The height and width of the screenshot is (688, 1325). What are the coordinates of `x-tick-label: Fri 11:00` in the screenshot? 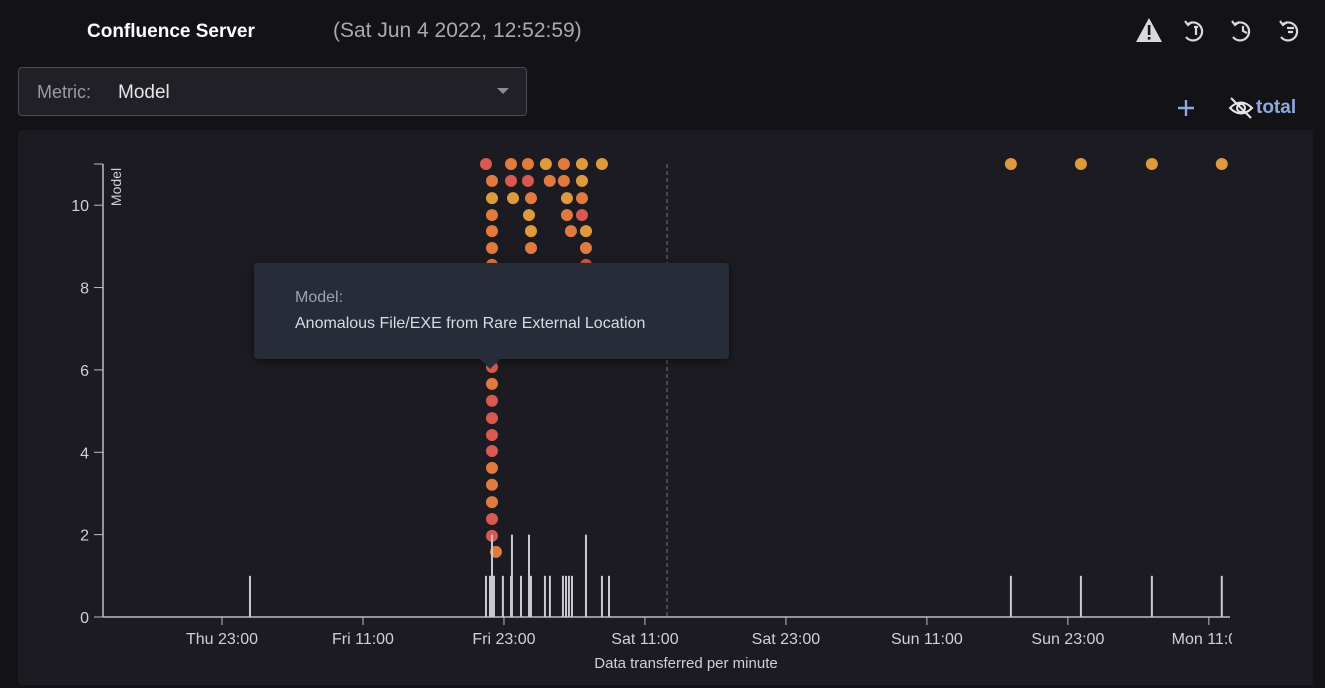 It's located at (363, 639).